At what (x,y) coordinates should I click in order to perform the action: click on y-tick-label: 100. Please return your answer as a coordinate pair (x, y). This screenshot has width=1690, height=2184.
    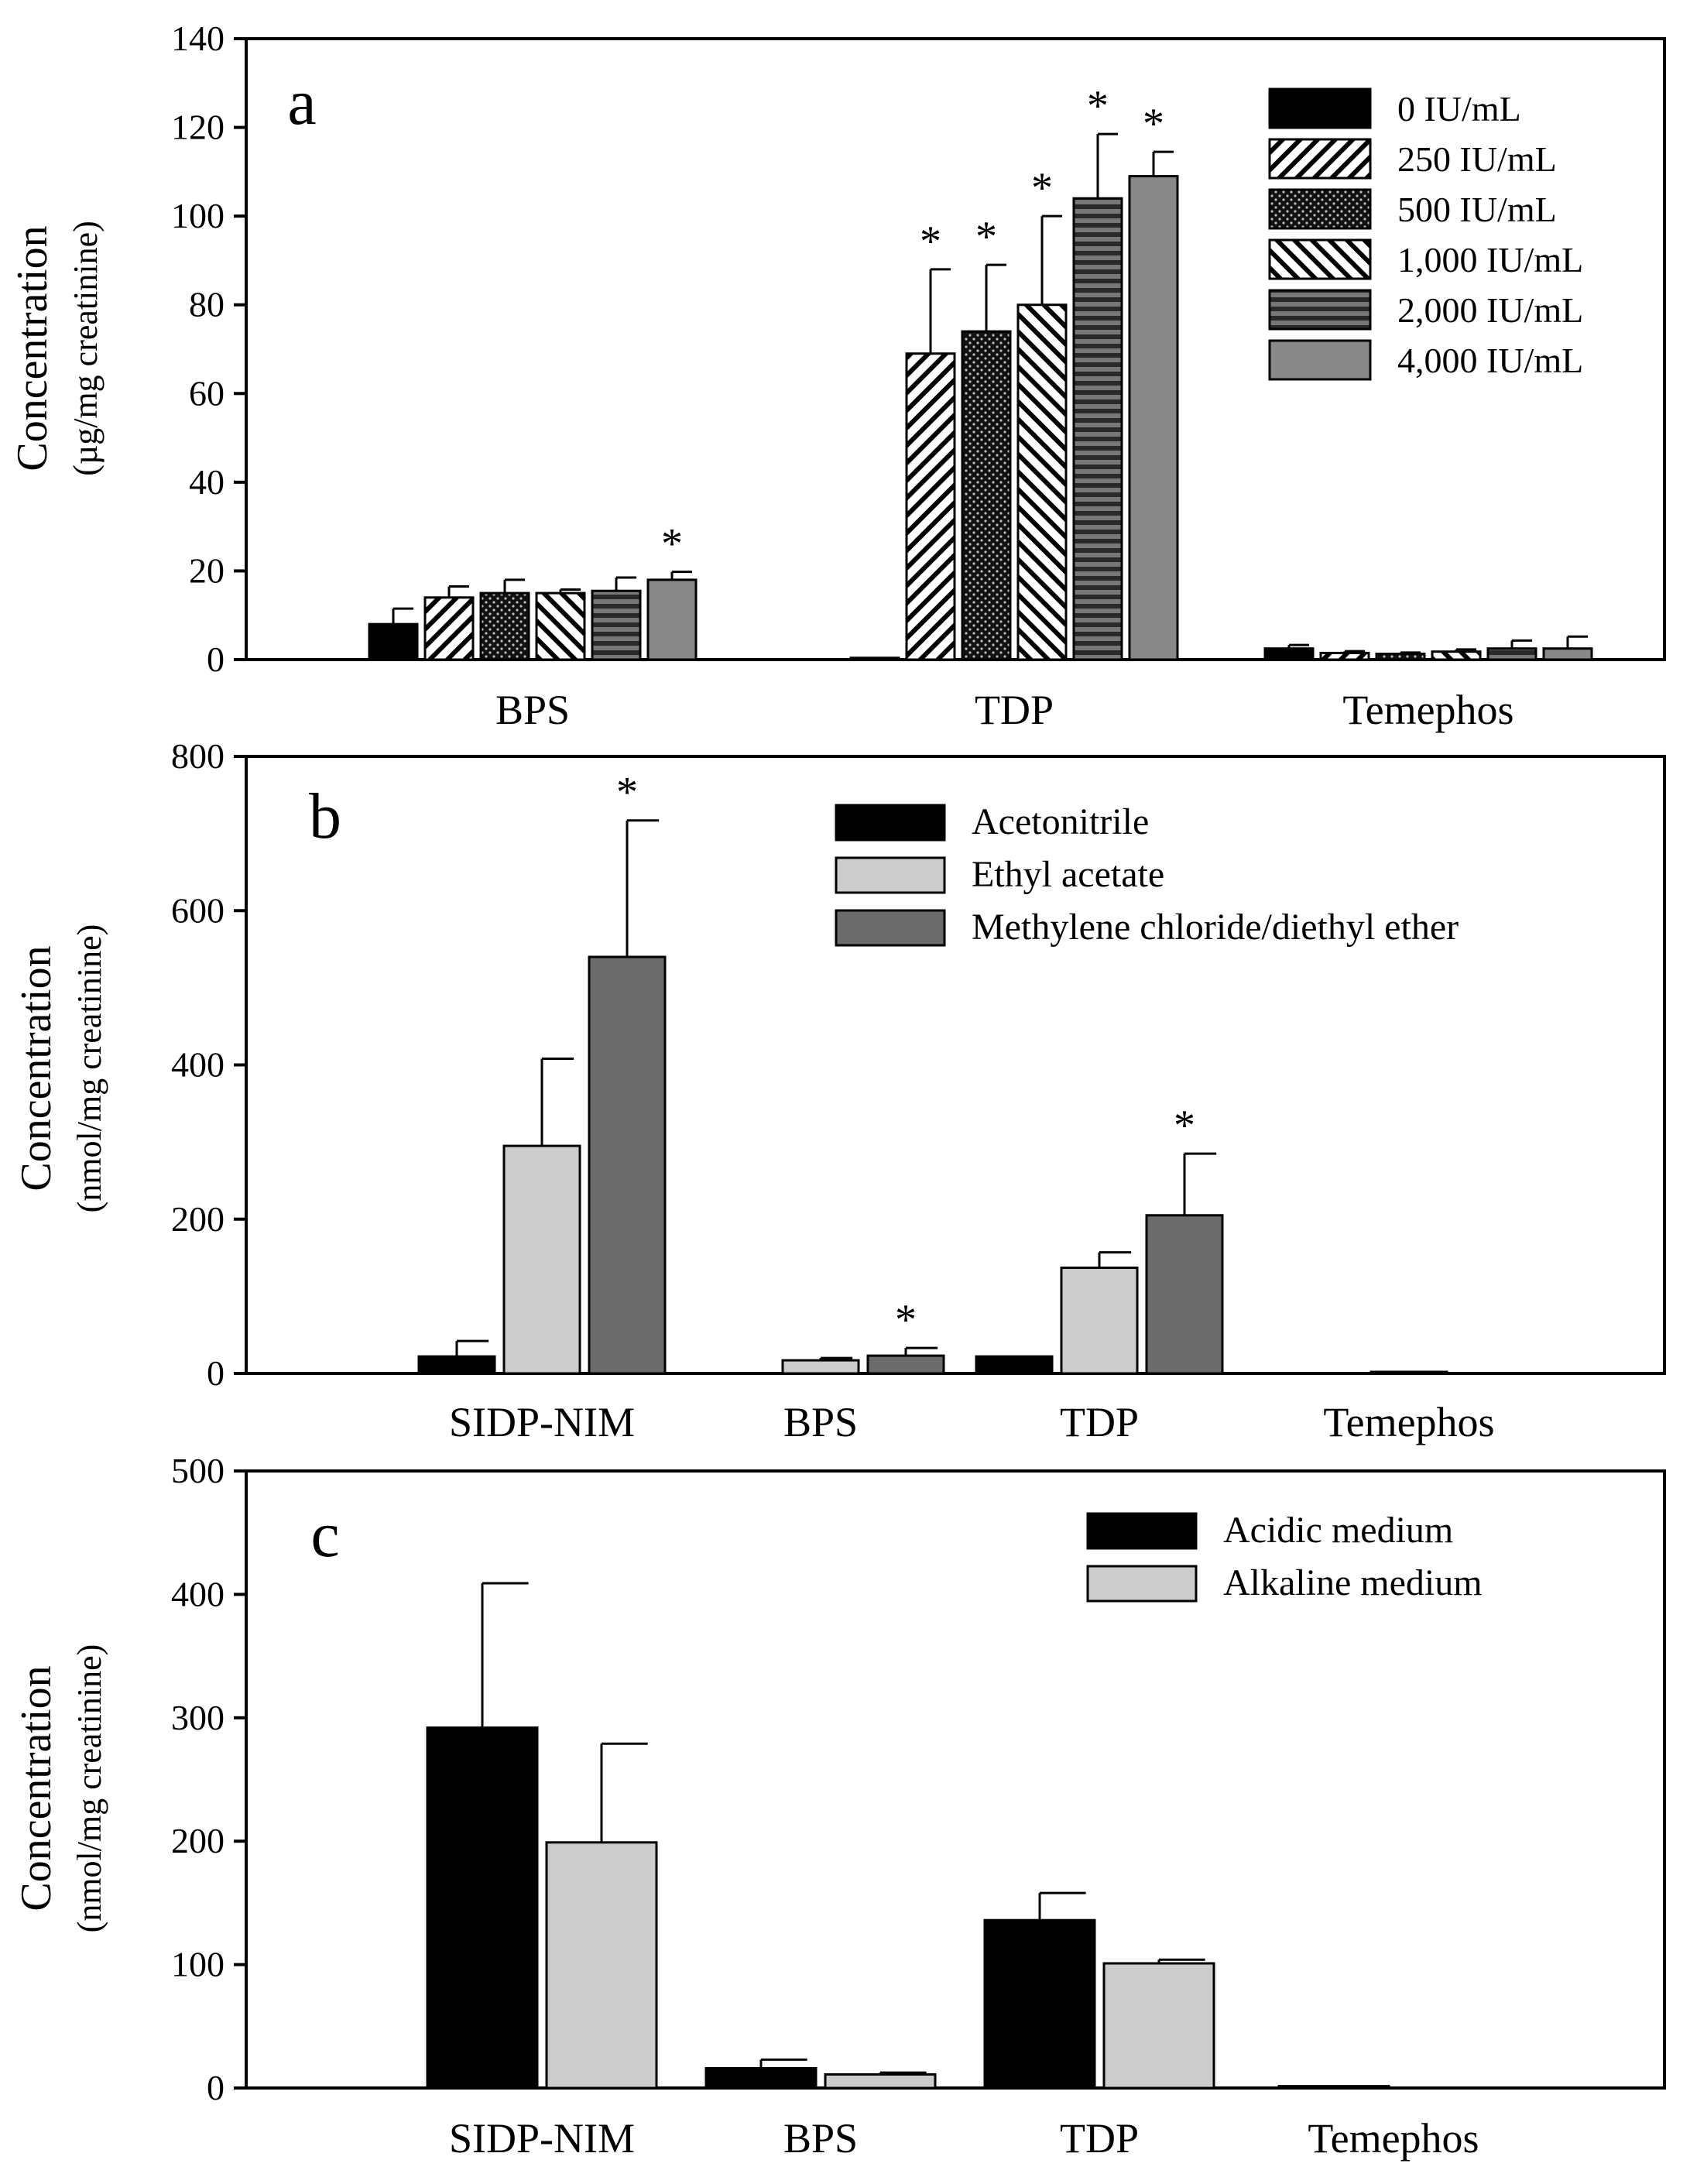
    Looking at the image, I should click on (198, 1965).